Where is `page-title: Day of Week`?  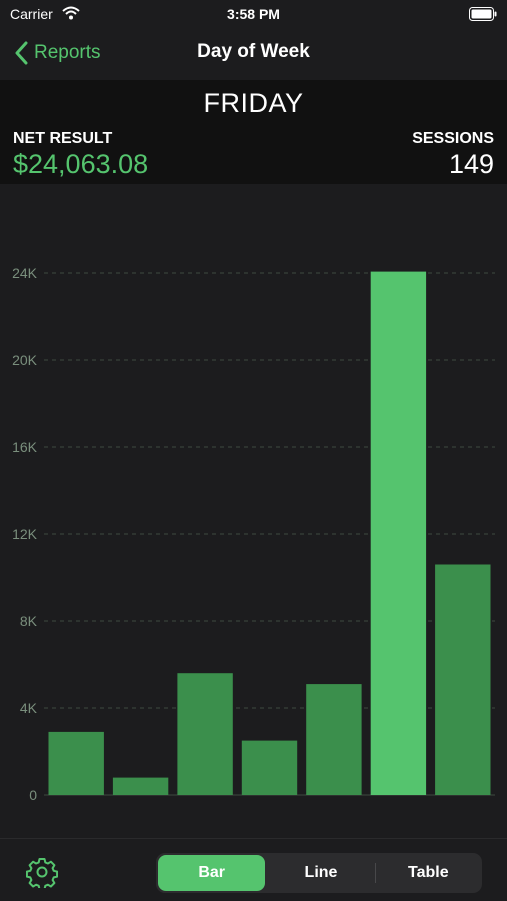 page-title: Day of Week is located at coordinates (253, 51).